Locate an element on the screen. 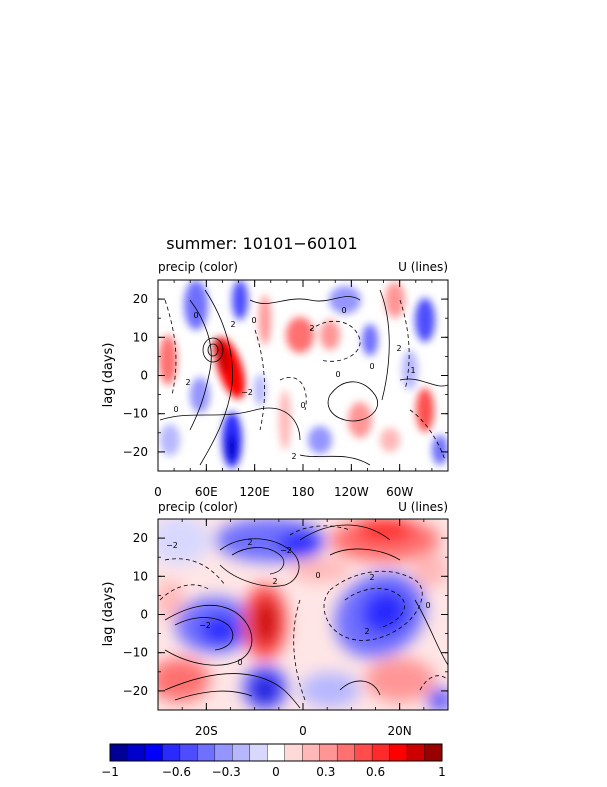  panel-2-contours is located at coordinates (303, 616).